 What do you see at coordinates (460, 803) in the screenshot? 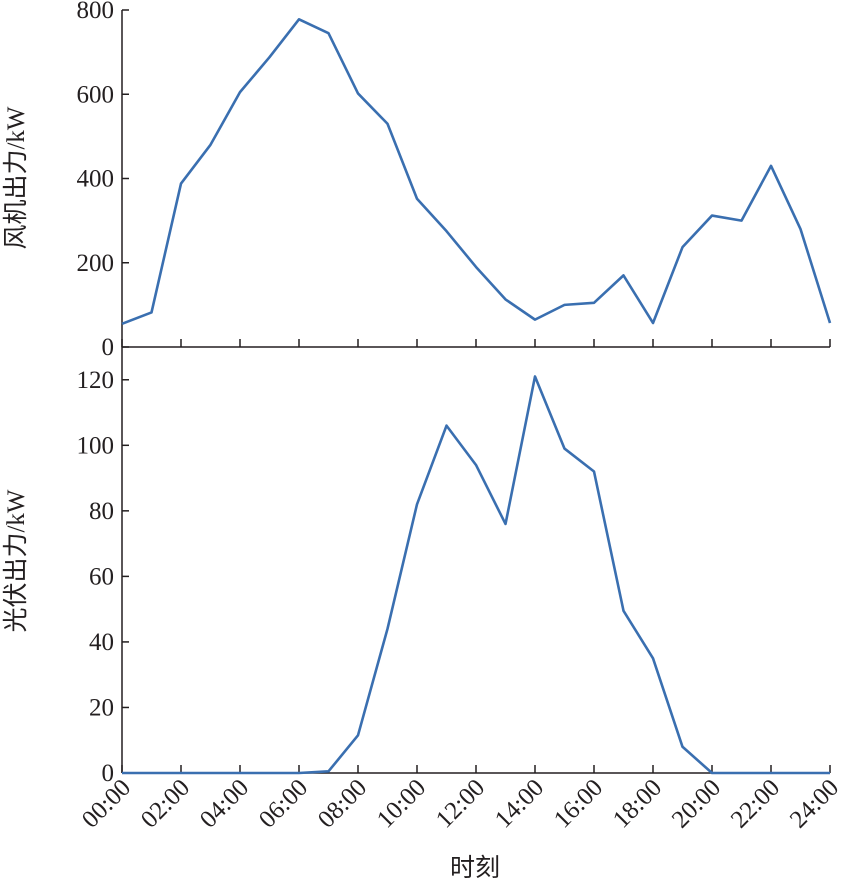
I see `x-tick-label: 12:00` at bounding box center [460, 803].